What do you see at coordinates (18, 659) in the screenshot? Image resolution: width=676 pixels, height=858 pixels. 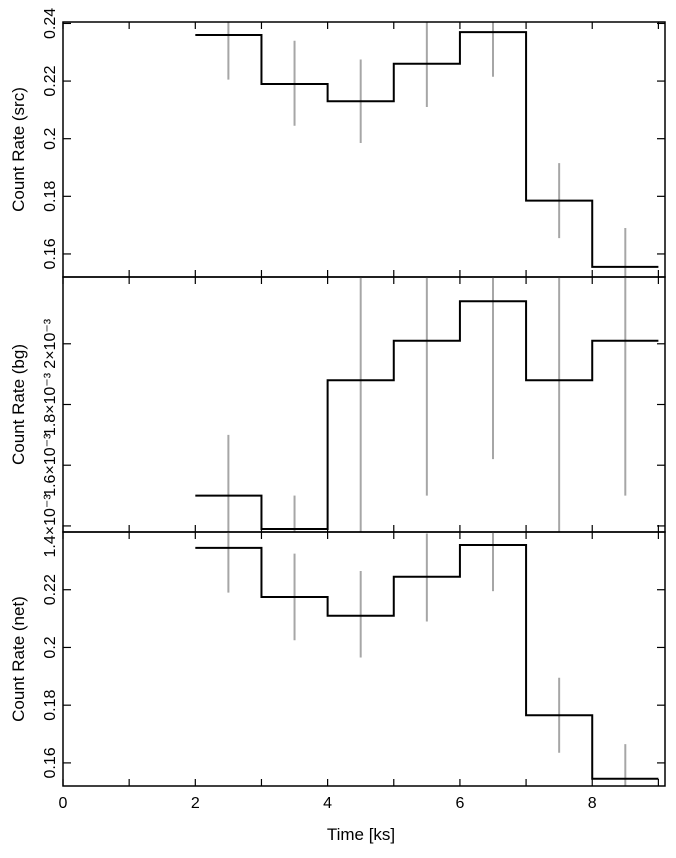 I see `y-axis-title: Count Rate (net)` at bounding box center [18, 659].